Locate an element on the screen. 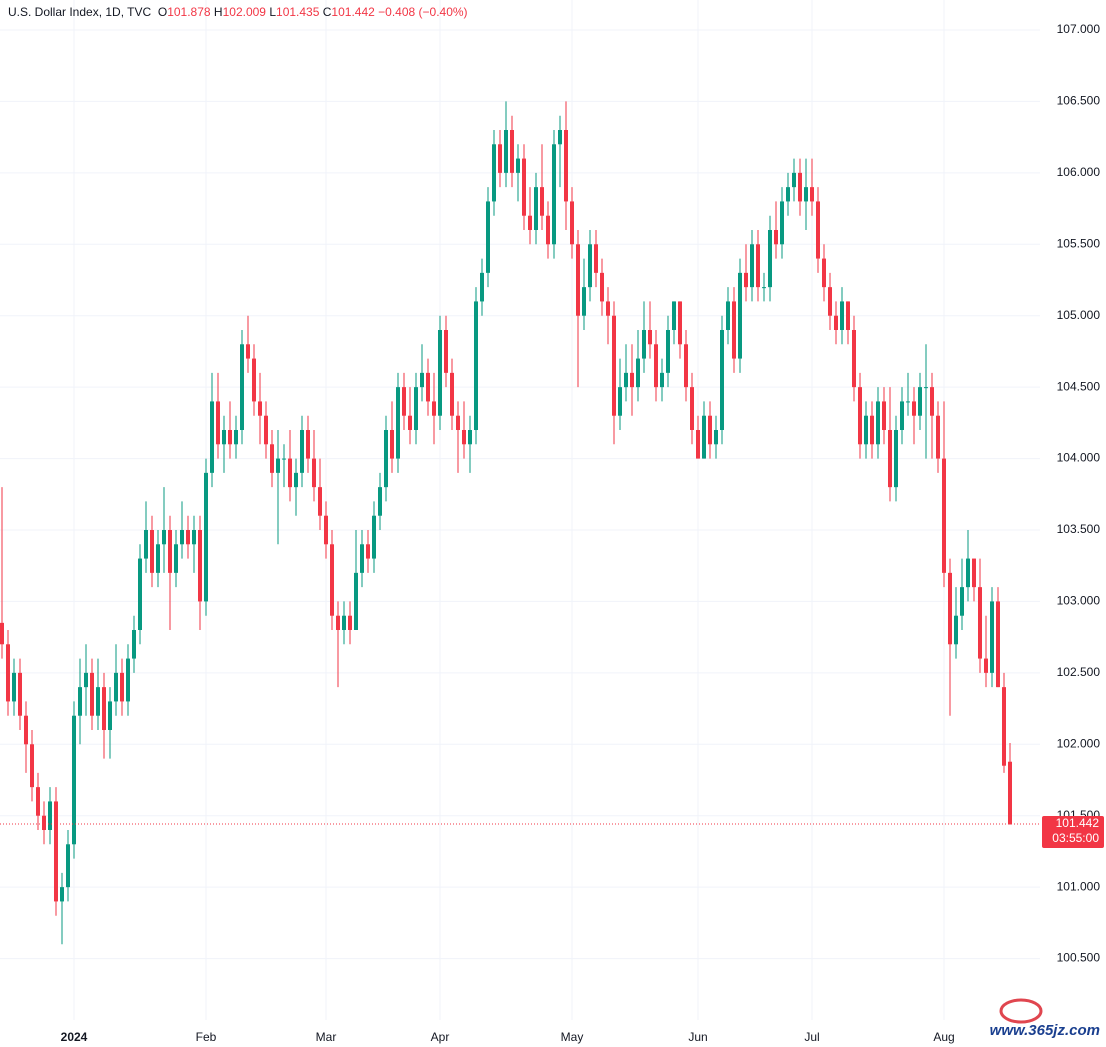  chart-title: U.S. Dollar Index, 1D, TVC is located at coordinates (80, 12).